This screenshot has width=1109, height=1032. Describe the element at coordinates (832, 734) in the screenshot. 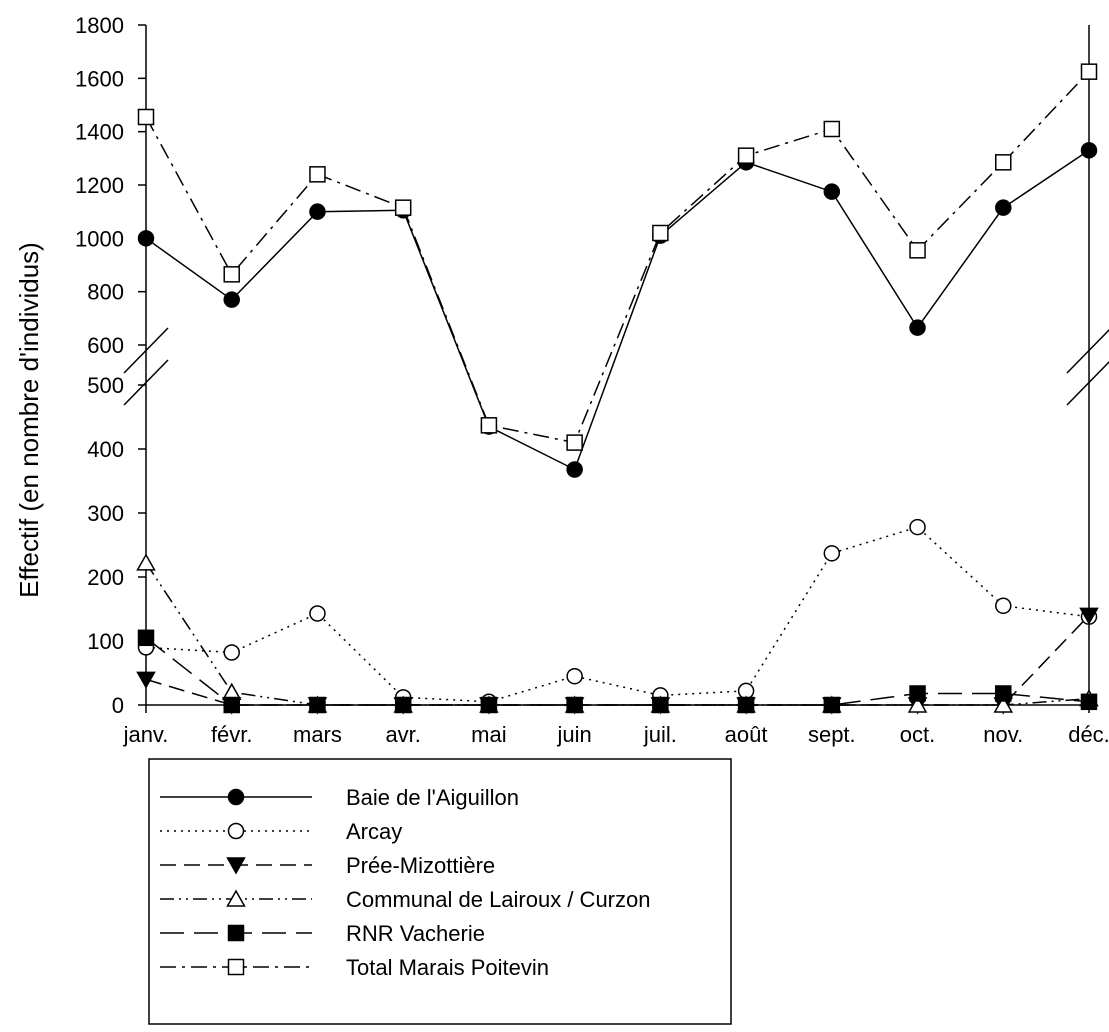

I see `x-tick-label: sept.` at that location.